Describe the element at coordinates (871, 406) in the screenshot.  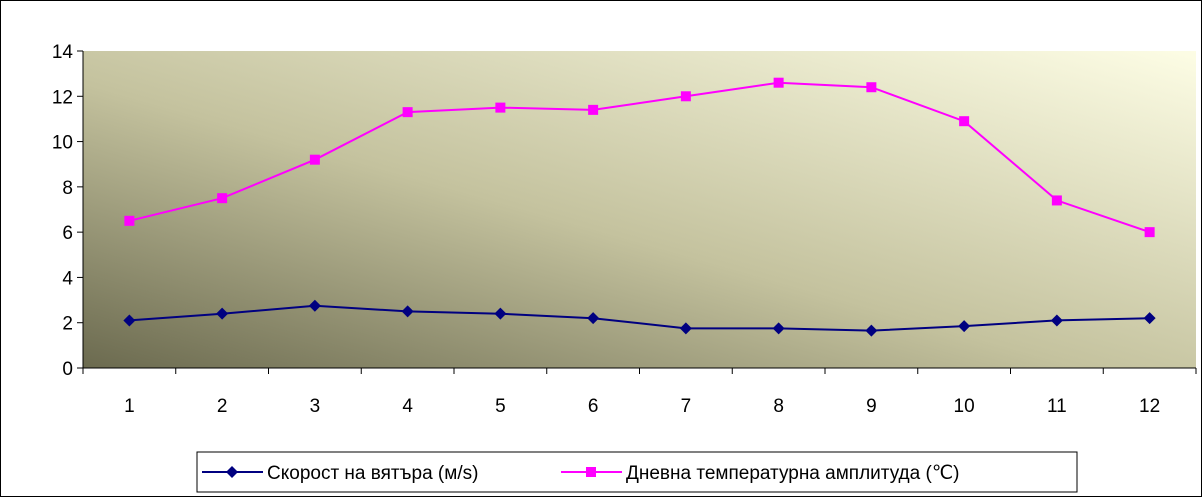
I see `x-tick-label: 9` at that location.